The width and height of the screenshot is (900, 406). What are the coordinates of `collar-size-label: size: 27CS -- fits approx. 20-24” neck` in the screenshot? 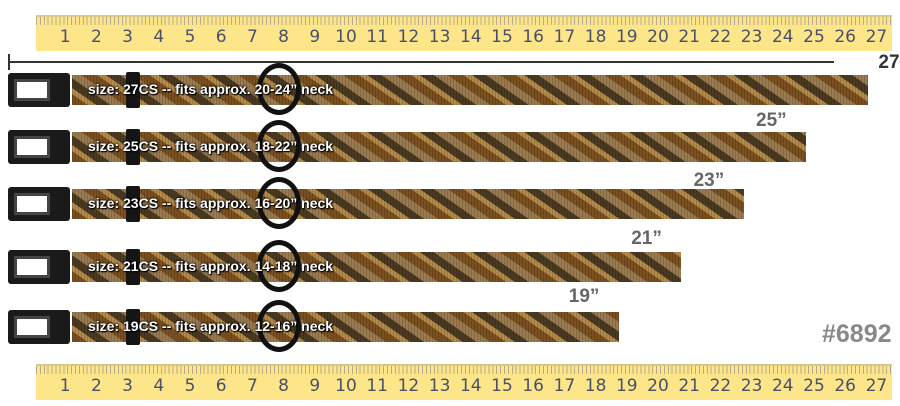 It's located at (211, 89).